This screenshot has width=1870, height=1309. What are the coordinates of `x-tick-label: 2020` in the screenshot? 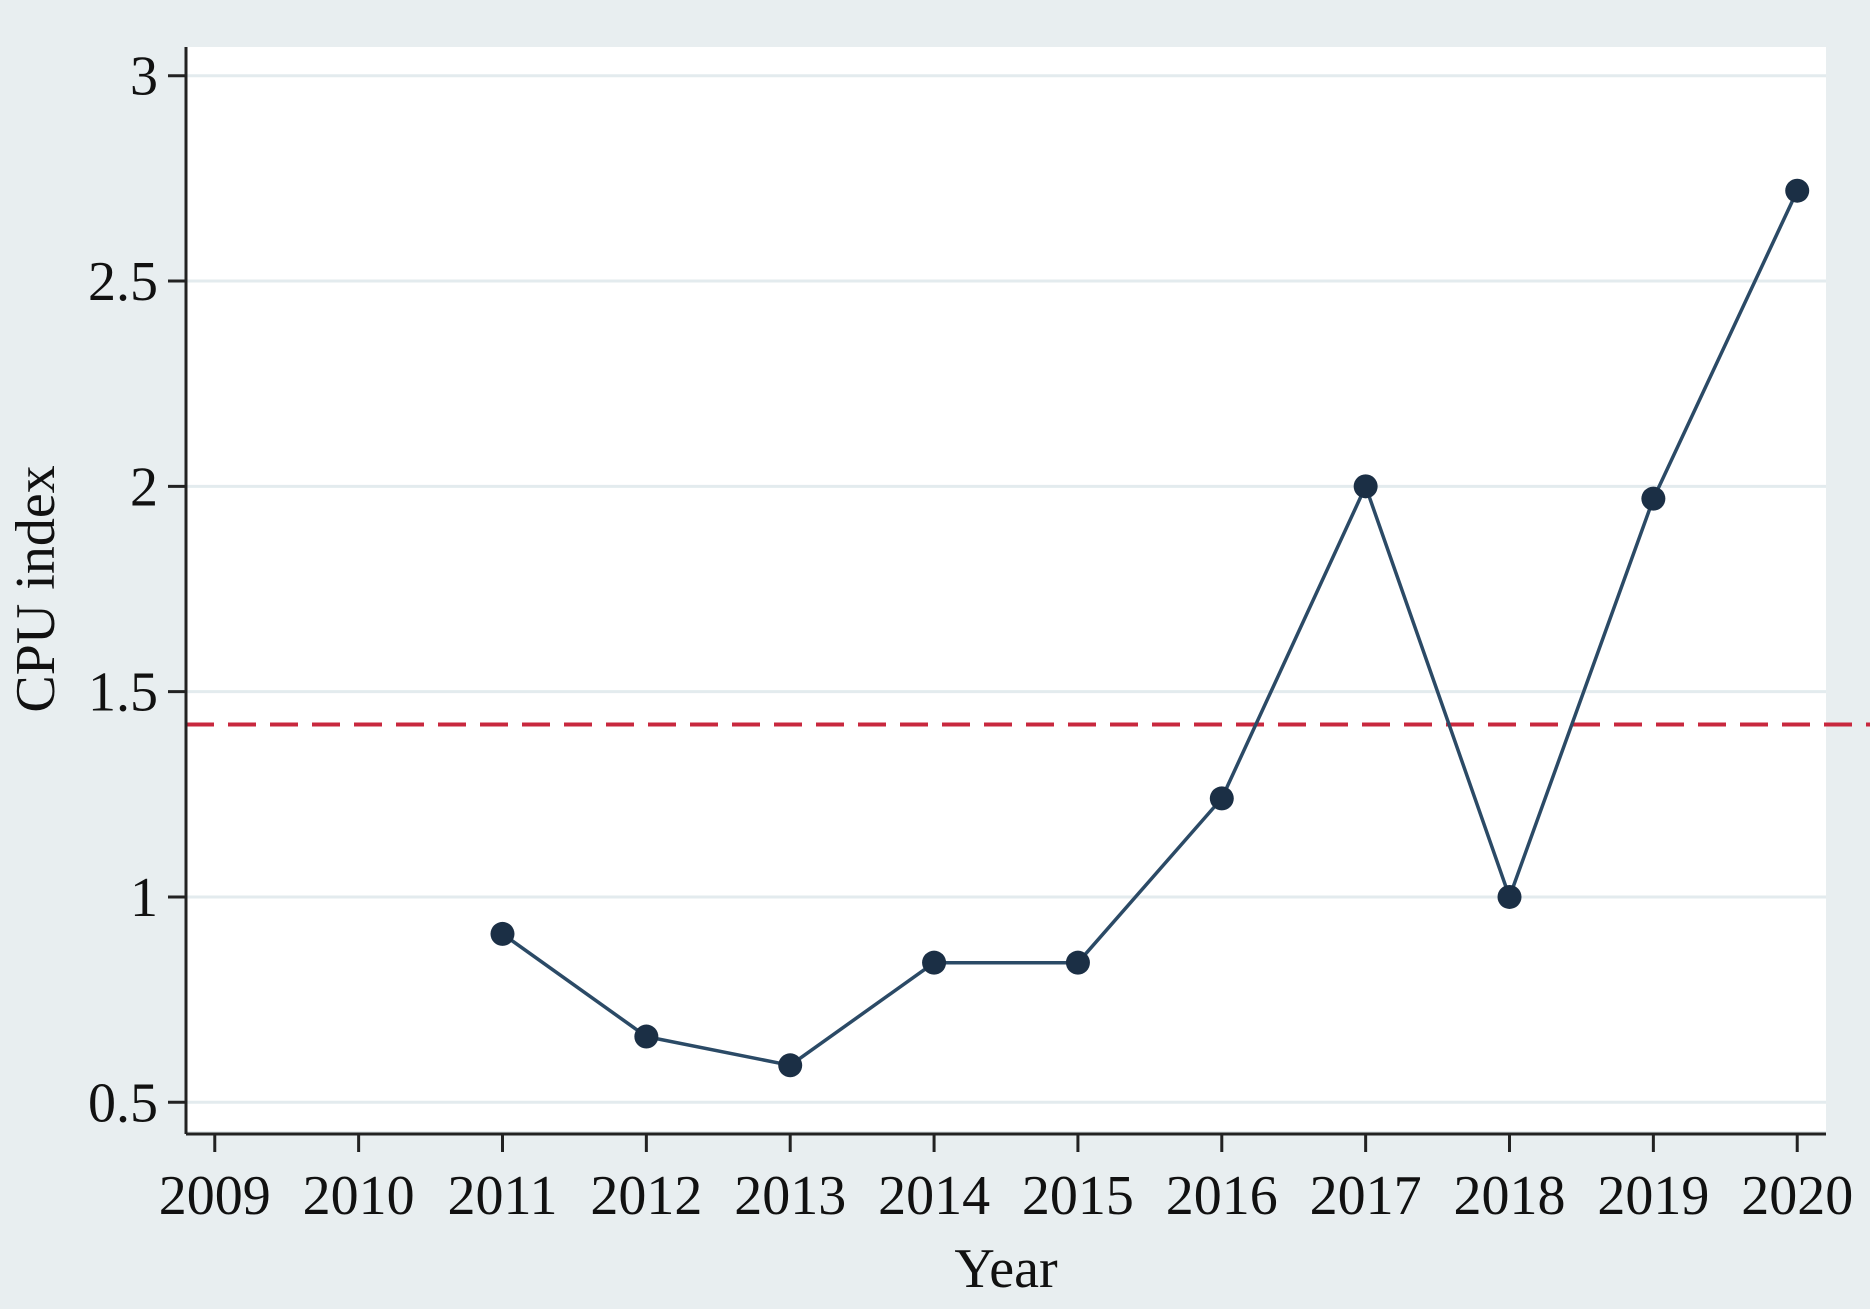 It's located at (1797, 1196).